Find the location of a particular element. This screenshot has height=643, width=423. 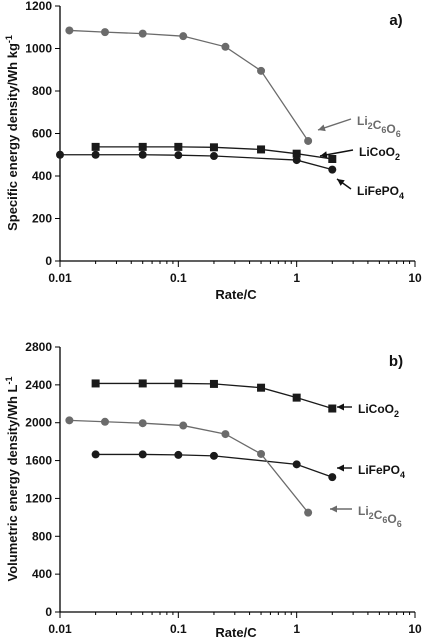

y-tick-label: 2000 is located at coordinates (38, 423).